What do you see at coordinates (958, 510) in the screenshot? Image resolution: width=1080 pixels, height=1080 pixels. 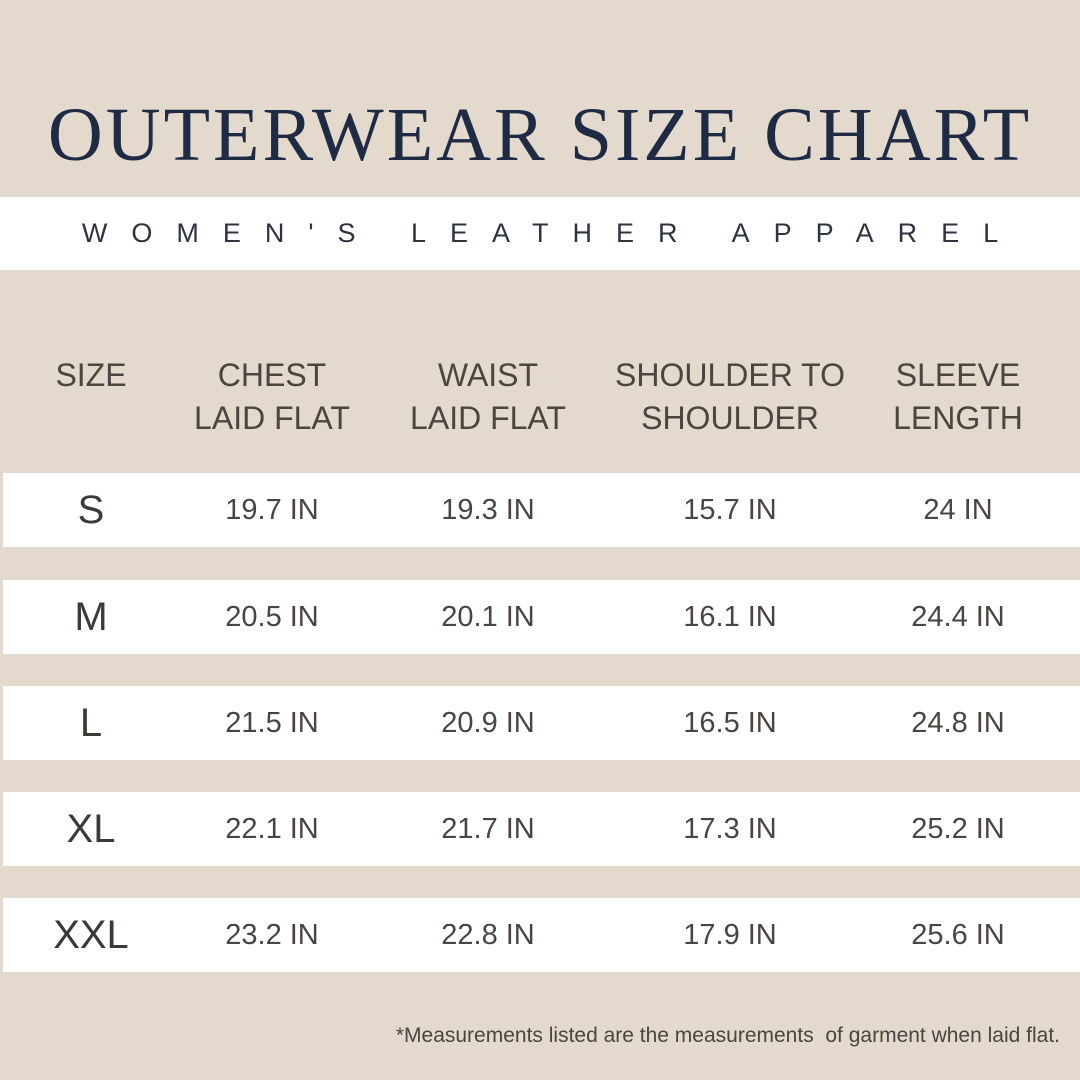 I see `measurement: 24 IN` at bounding box center [958, 510].